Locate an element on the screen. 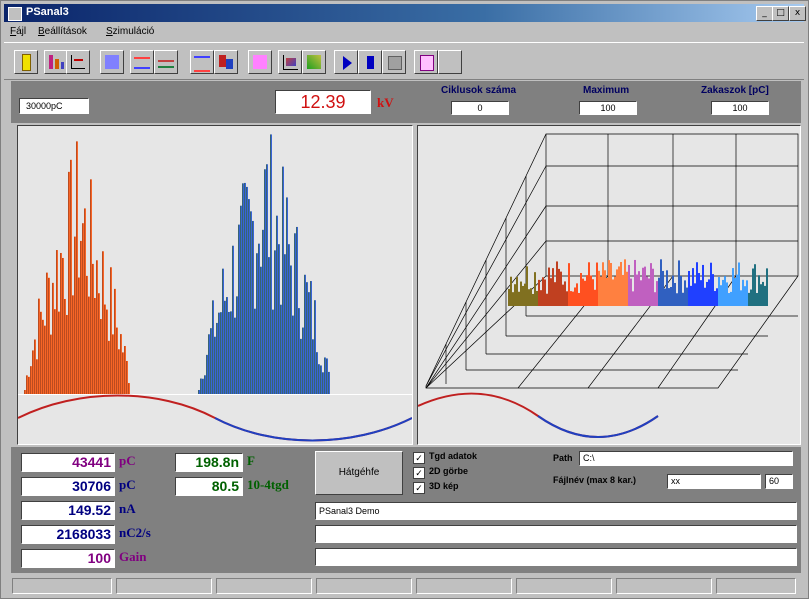 The width and height of the screenshot is (811, 599). filter-icon is located at coordinates (226, 62).